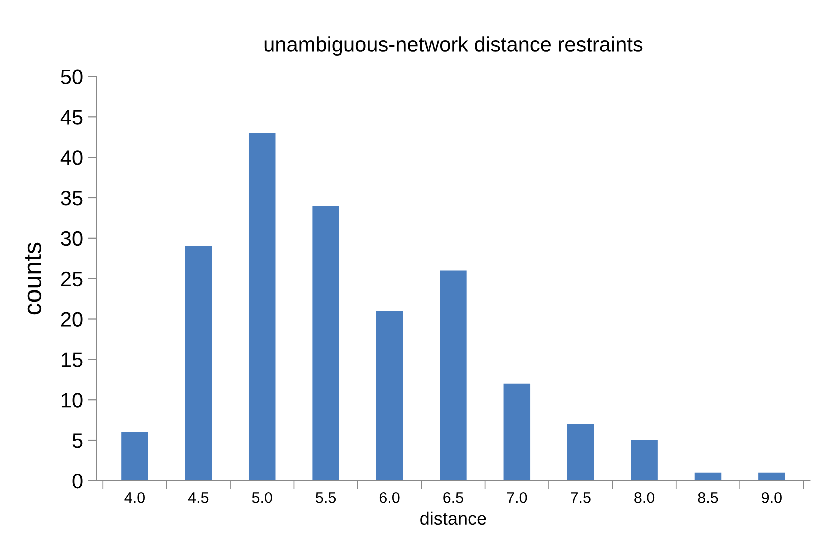 The height and width of the screenshot is (556, 820). Describe the element at coordinates (72, 279) in the screenshot. I see `y-tick-label: 25` at that location.